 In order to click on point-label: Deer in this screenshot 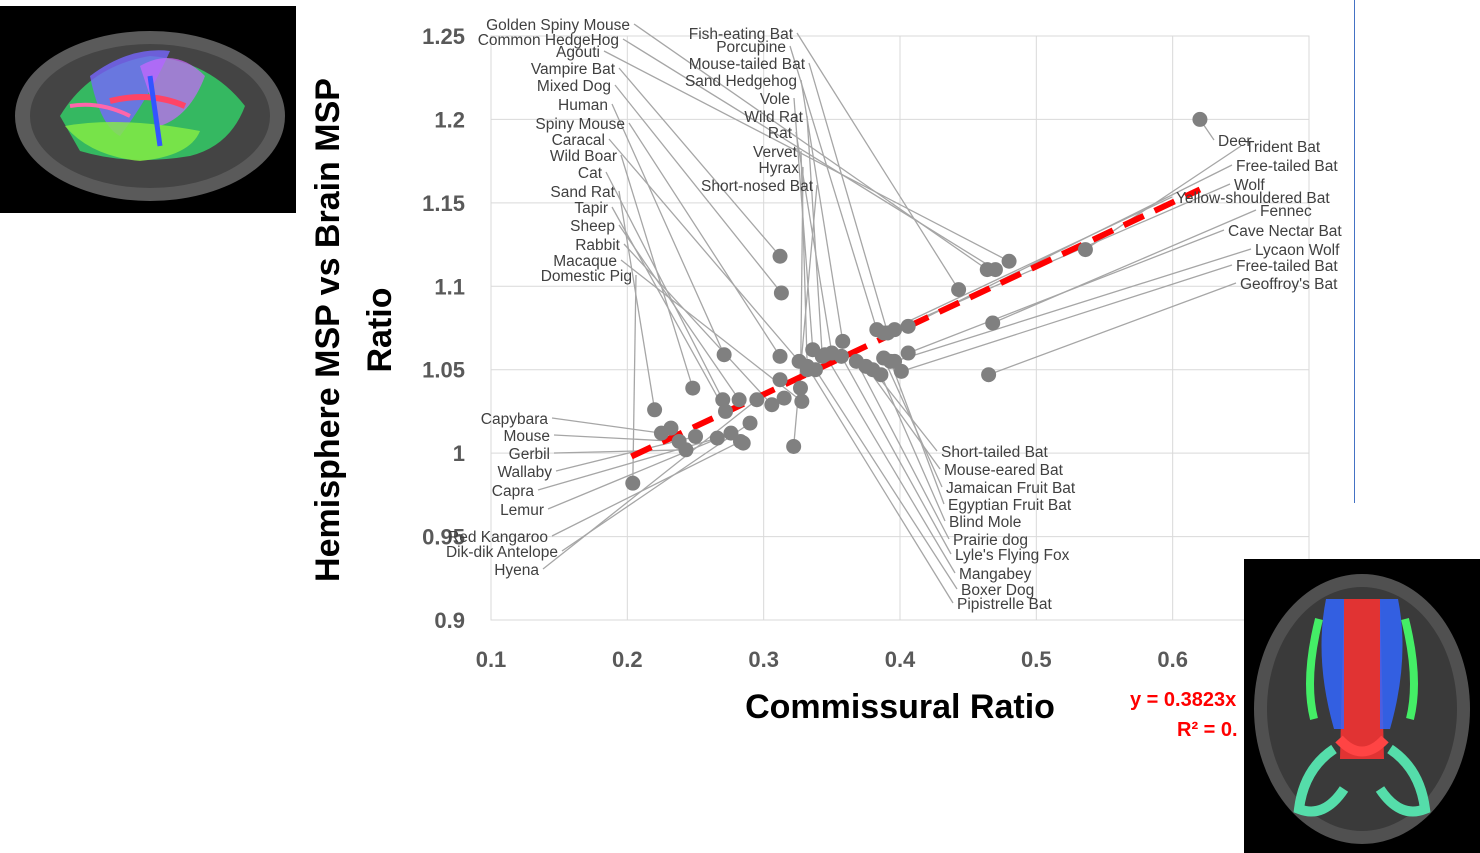, I will do `click(1235, 141)`.